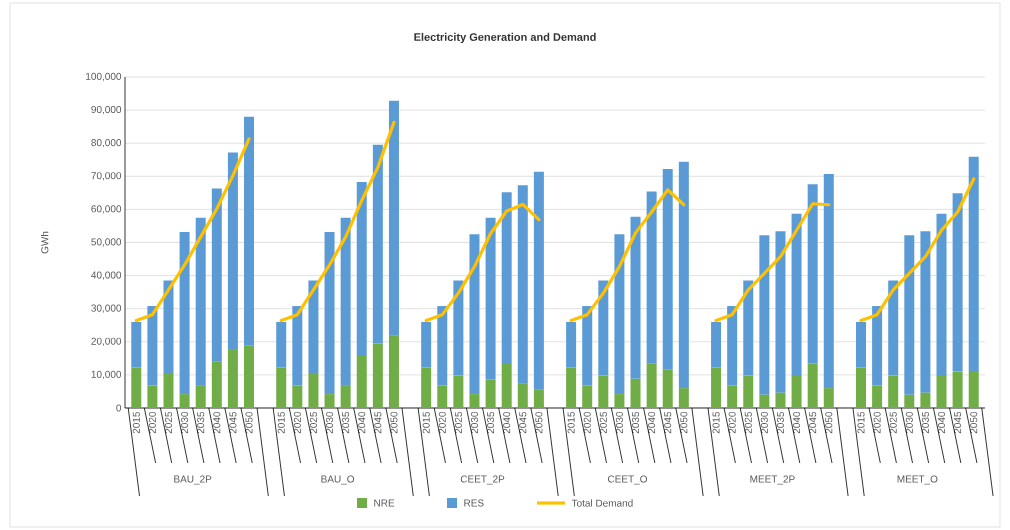 This screenshot has width=1010, height=530. I want to click on text: CEET_O, so click(627, 480).